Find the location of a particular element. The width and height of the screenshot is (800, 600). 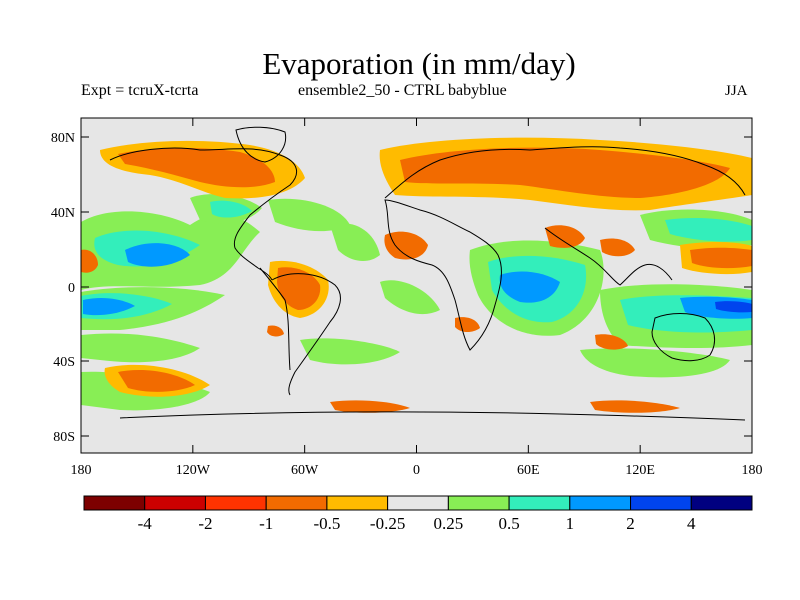

india-negative-area is located at coordinates (617, 247).